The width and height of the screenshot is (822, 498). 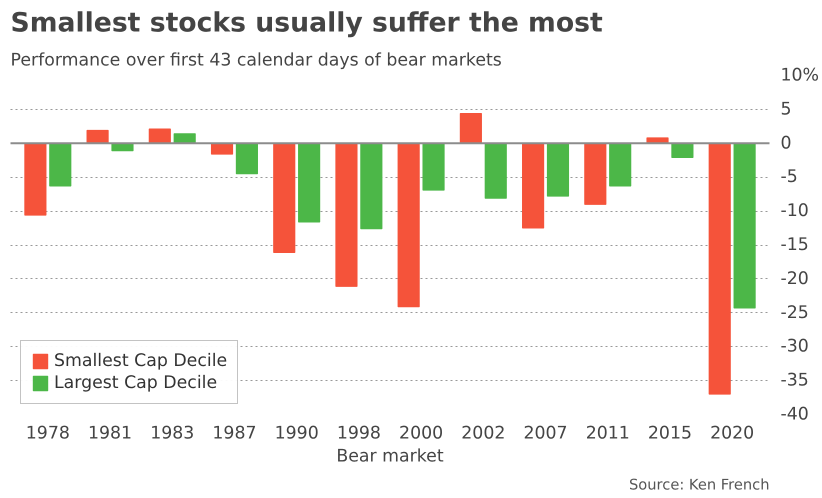 What do you see at coordinates (141, 361) in the screenshot?
I see `legend-label: Smallest Cap Decile` at bounding box center [141, 361].